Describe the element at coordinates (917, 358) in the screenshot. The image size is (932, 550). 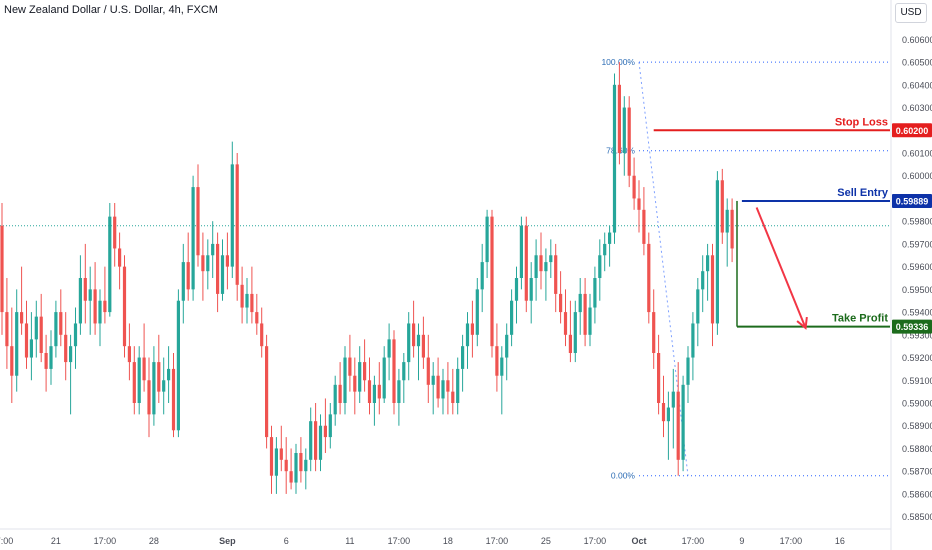
I see `y-tick-label: 0.59200` at that location.